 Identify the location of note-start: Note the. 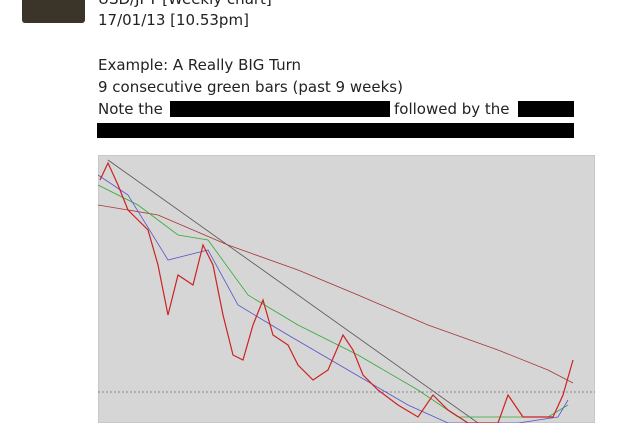
(130, 109).